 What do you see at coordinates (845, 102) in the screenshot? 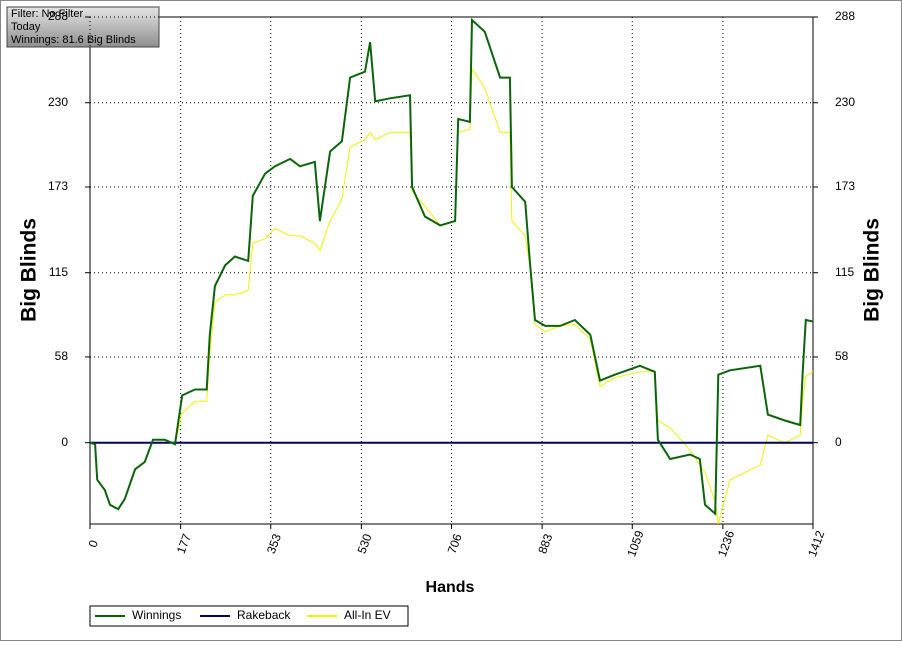
I see `y2-tick-label: 230` at bounding box center [845, 102].